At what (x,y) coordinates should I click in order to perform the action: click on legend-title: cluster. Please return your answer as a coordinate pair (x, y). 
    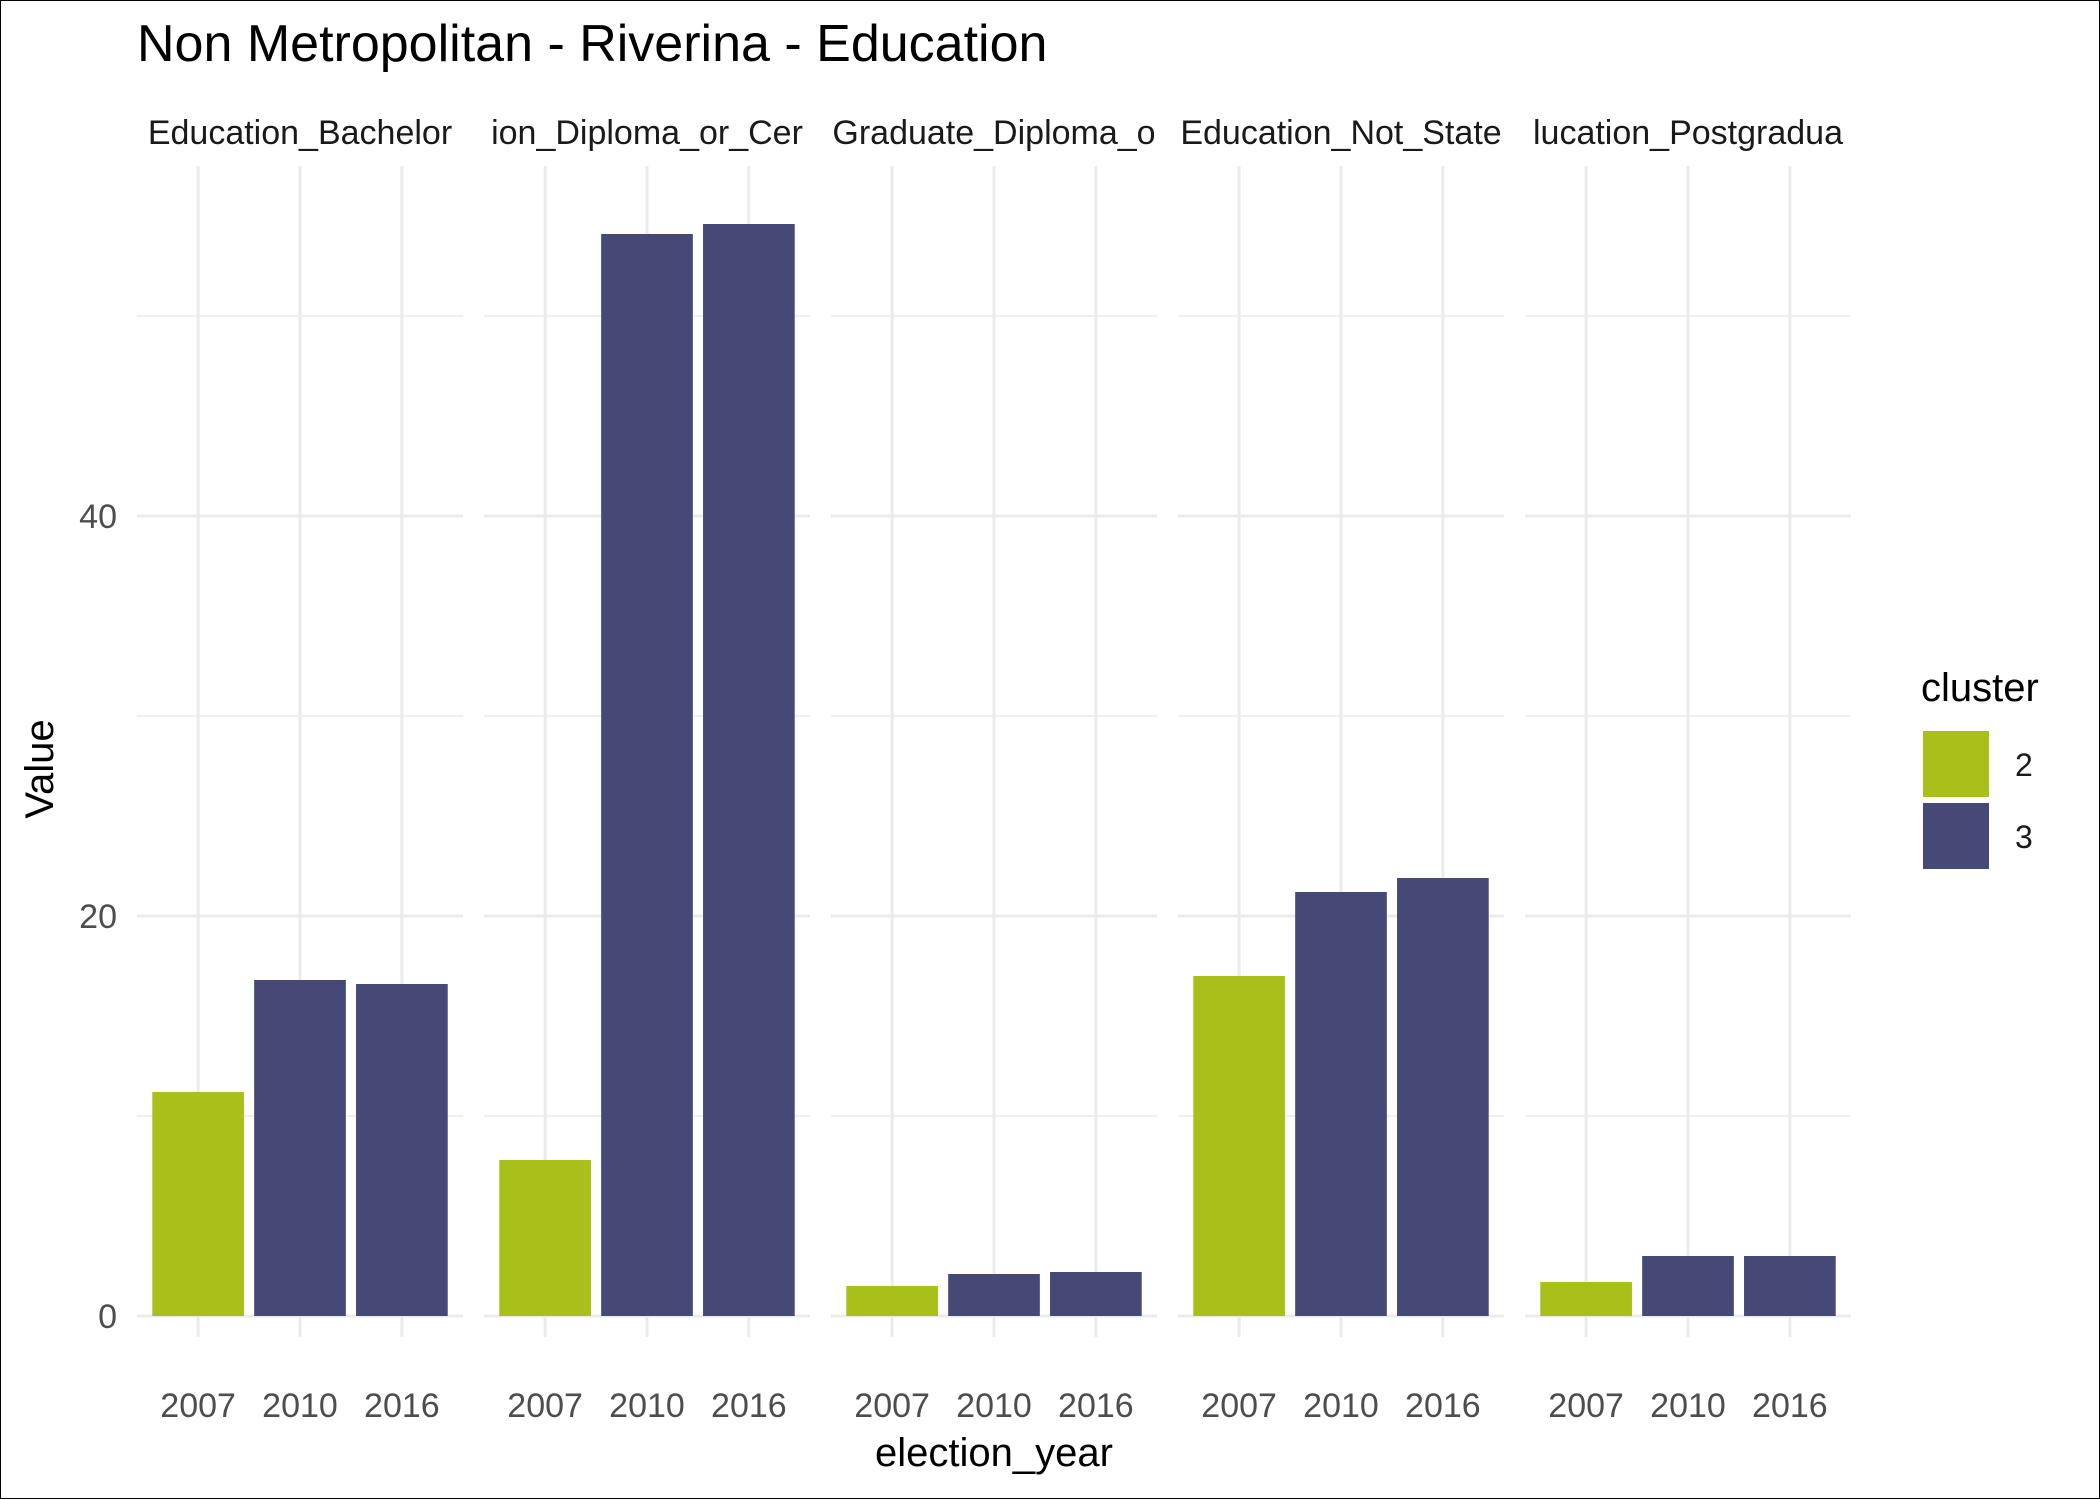
    Looking at the image, I should click on (1980, 688).